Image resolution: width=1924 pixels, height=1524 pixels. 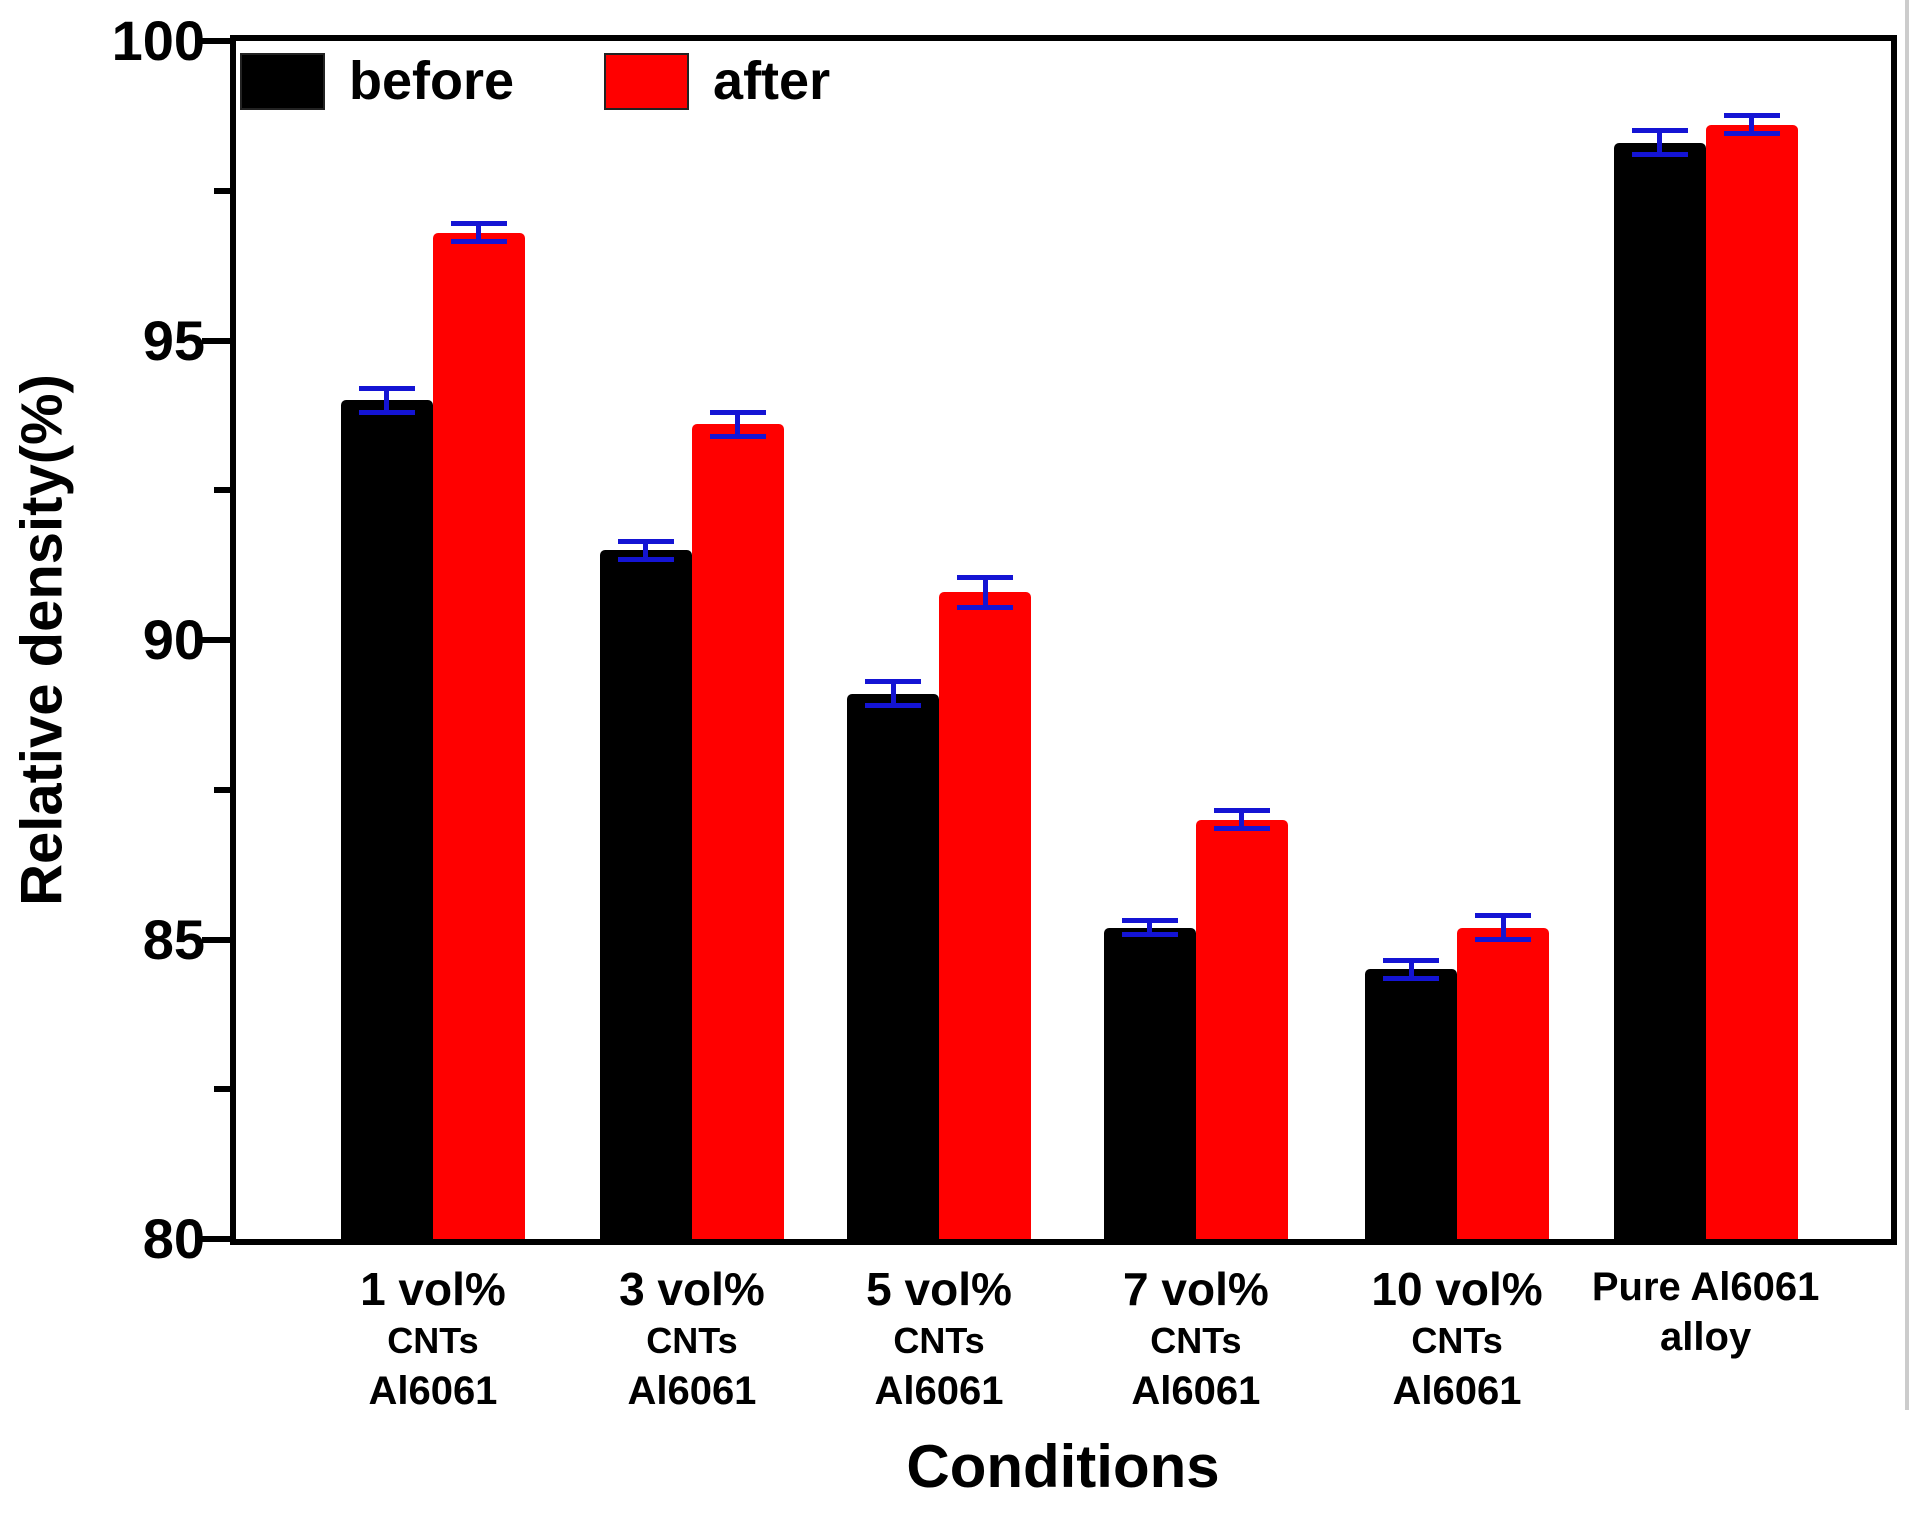 What do you see at coordinates (692, 1289) in the screenshot?
I see `x-category-label-line: 3 vol%` at bounding box center [692, 1289].